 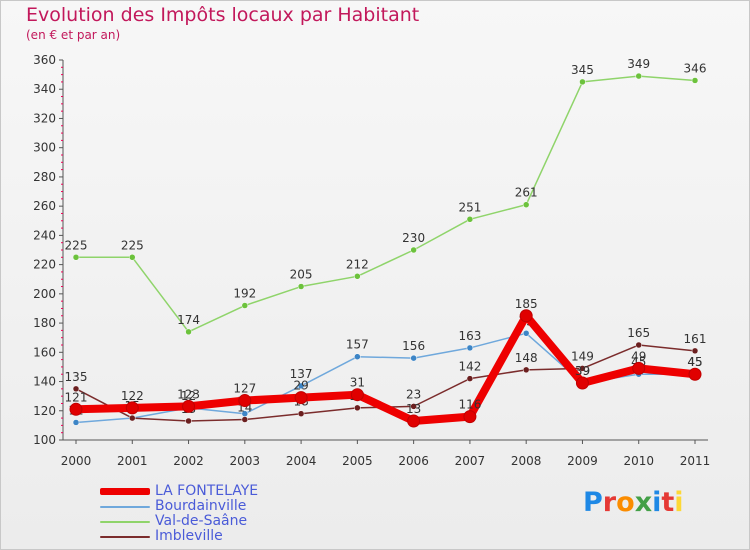 I want to click on data-label: 31, so click(x=357, y=383).